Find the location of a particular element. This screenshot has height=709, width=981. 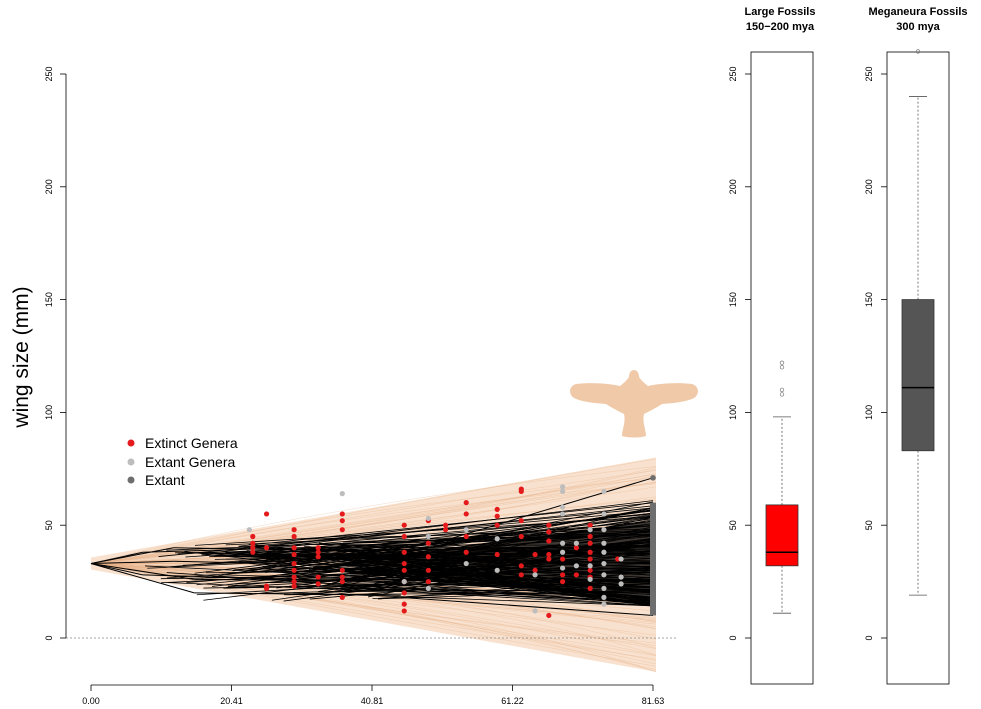

bird-silhouette-icon is located at coordinates (634, 404).